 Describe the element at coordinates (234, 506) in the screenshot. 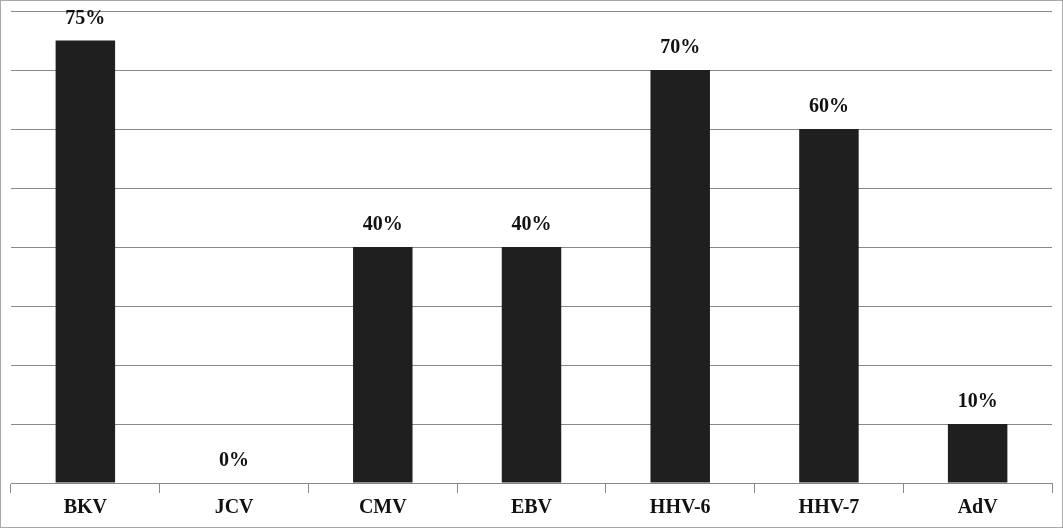

I see `x-tick-label: JCV` at that location.